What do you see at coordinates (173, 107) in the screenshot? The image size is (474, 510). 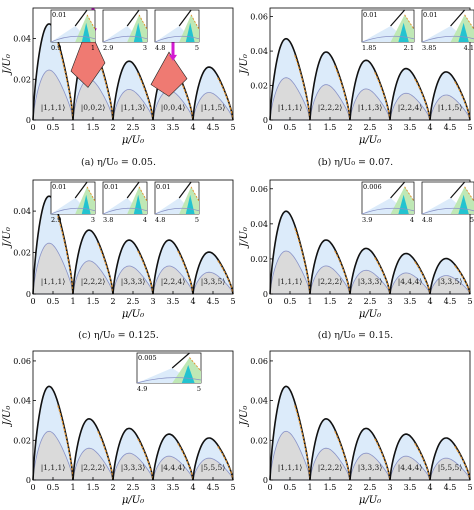 I see `lobe-label: |0,0,4⟩` at bounding box center [173, 107].